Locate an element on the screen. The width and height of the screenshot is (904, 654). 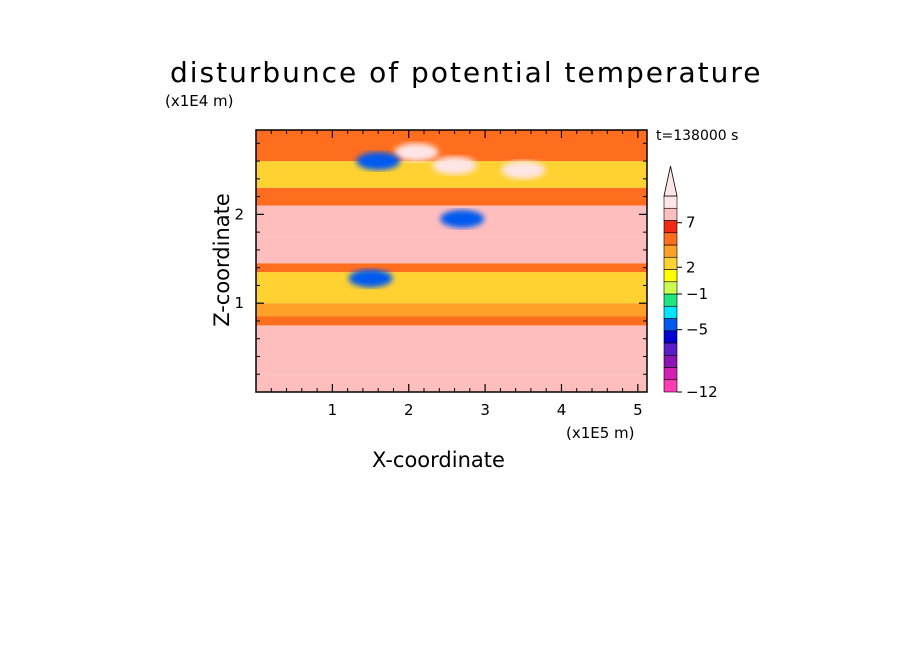
x-tick-label-5: 5 is located at coordinates (638, 410).